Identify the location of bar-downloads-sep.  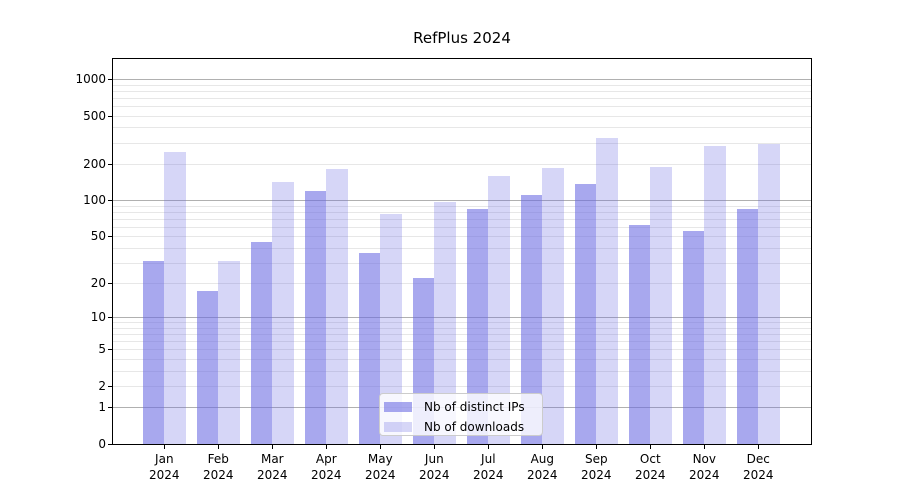
(607, 290).